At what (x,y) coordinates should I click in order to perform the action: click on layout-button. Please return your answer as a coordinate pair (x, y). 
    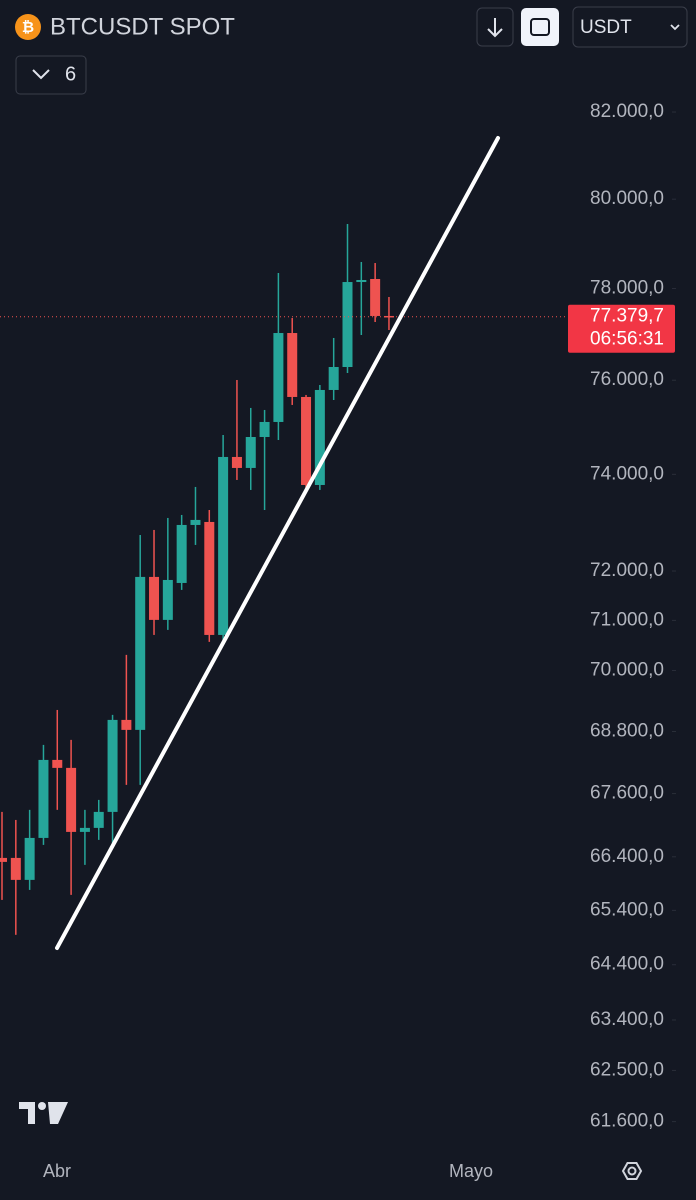
    Looking at the image, I should click on (540, 27).